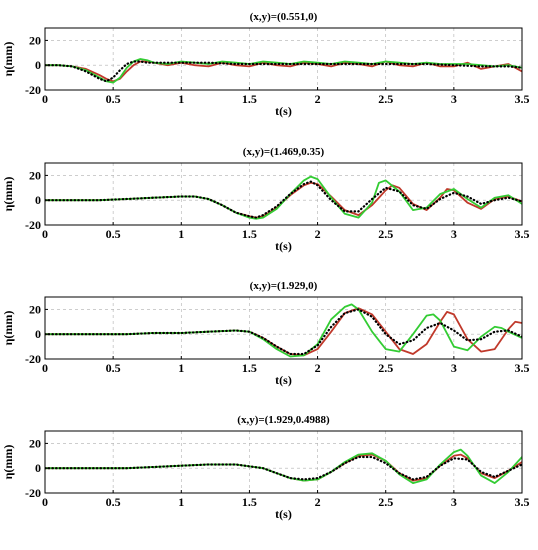  Describe the element at coordinates (284, 152) in the screenshot. I see `panel-title: (x,y)=(1.469,0.35)` at that location.